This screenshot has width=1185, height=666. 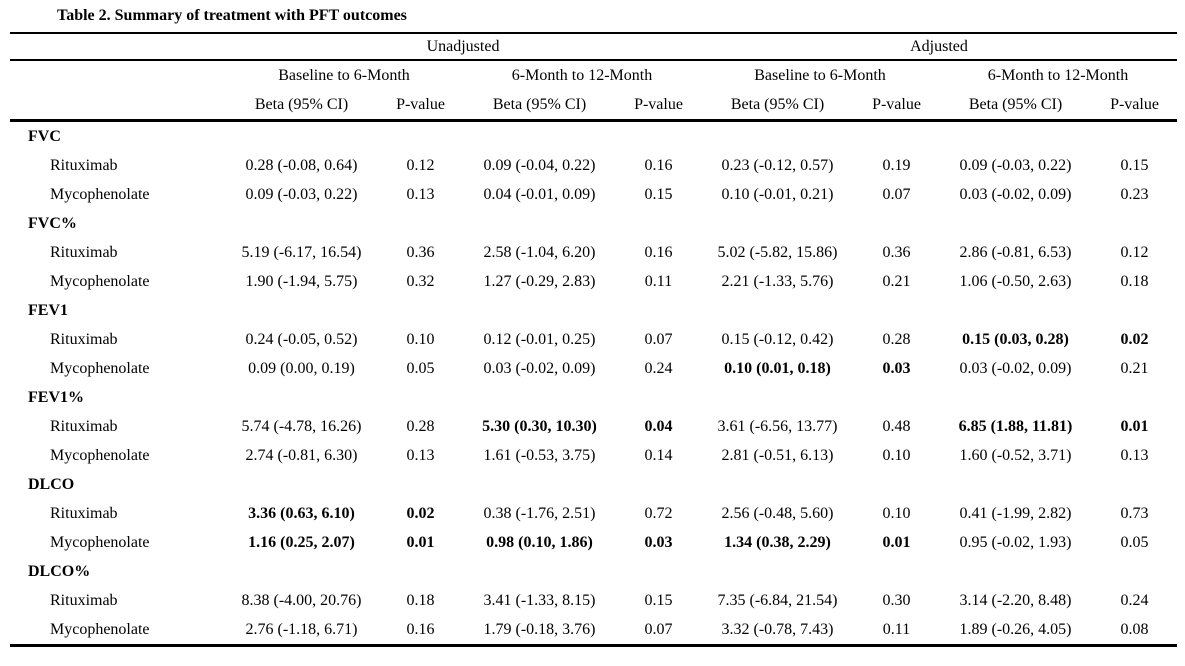 What do you see at coordinates (593, 310) in the screenshot?
I see `section-row: FEV1` at bounding box center [593, 310].